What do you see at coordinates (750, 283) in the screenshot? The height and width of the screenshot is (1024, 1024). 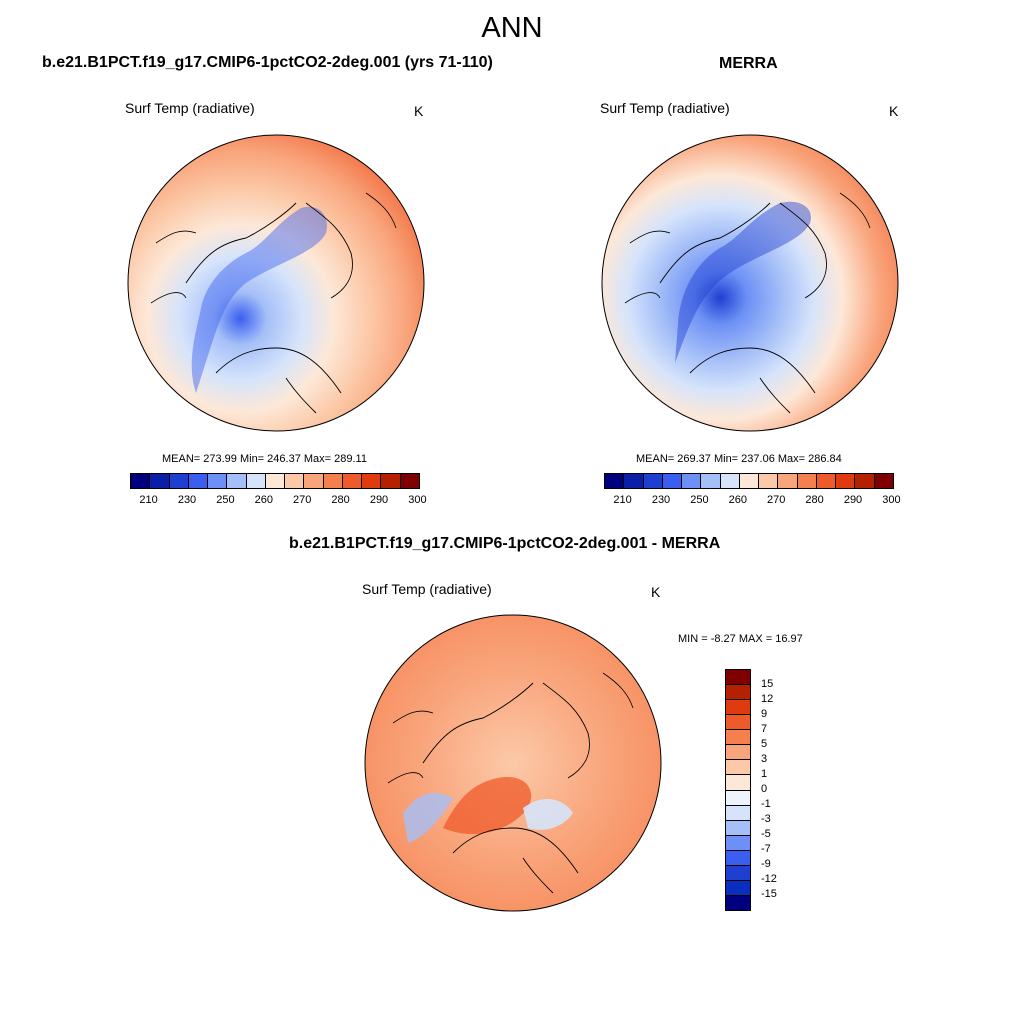 I see `panel-2-polar-map` at bounding box center [750, 283].